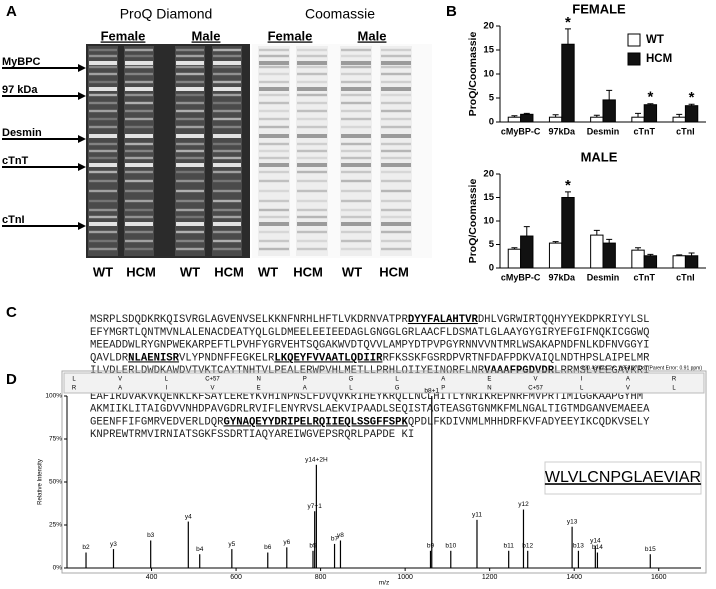  What do you see at coordinates (634, 40) in the screenshot?
I see `legend-swatch` at bounding box center [634, 40].